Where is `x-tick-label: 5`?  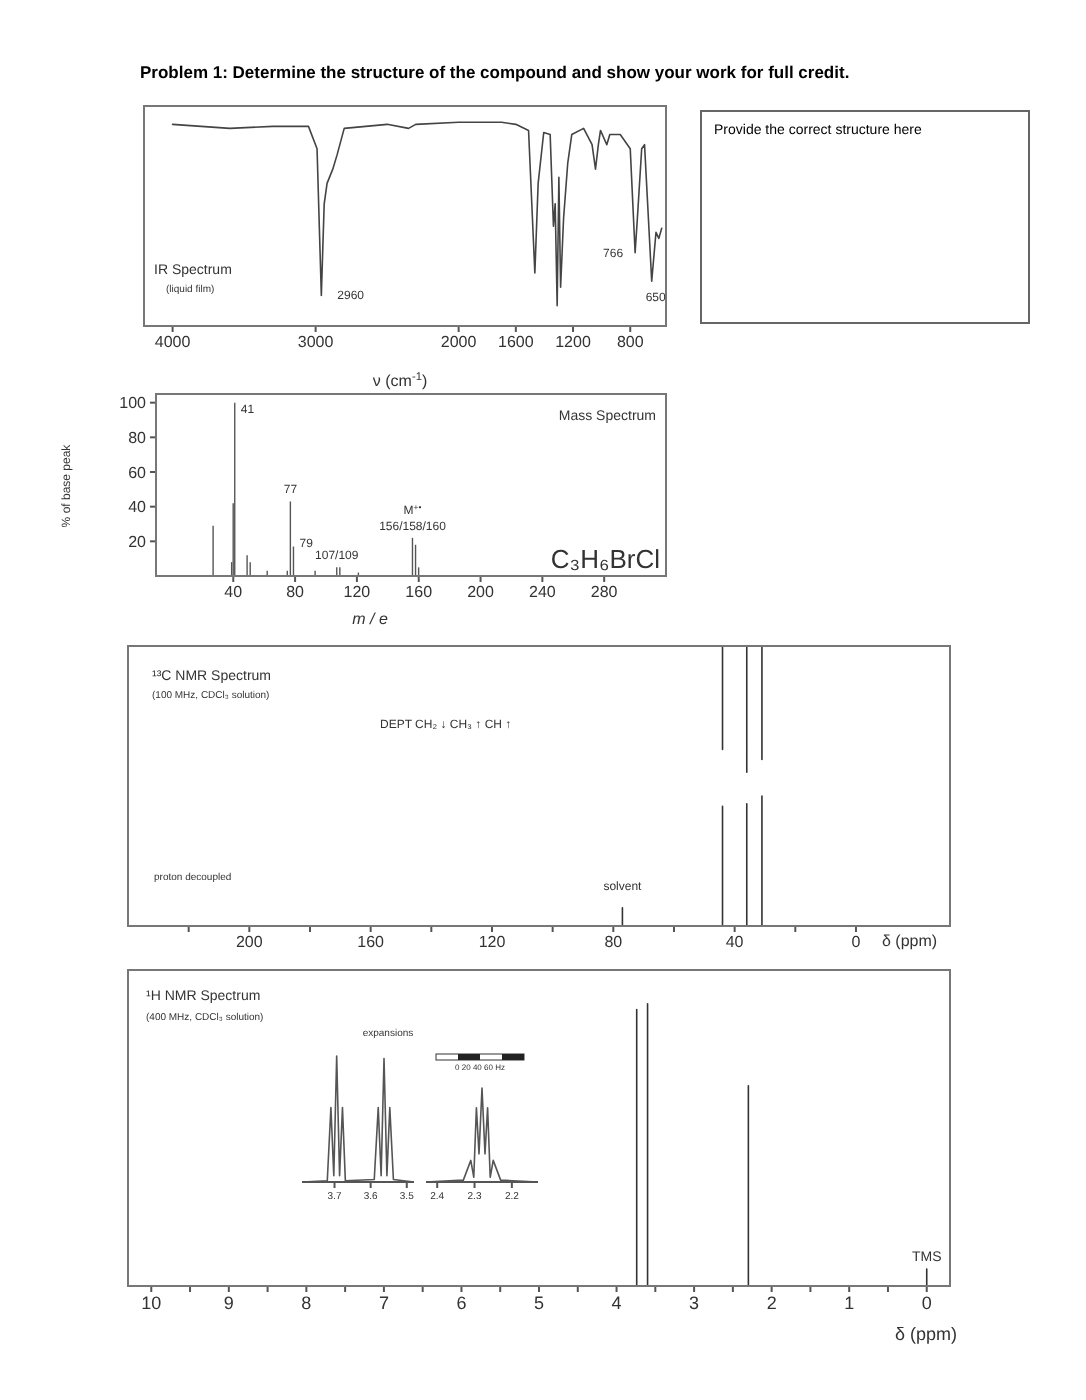
x-tick-label: 5 is located at coordinates (539, 1302).